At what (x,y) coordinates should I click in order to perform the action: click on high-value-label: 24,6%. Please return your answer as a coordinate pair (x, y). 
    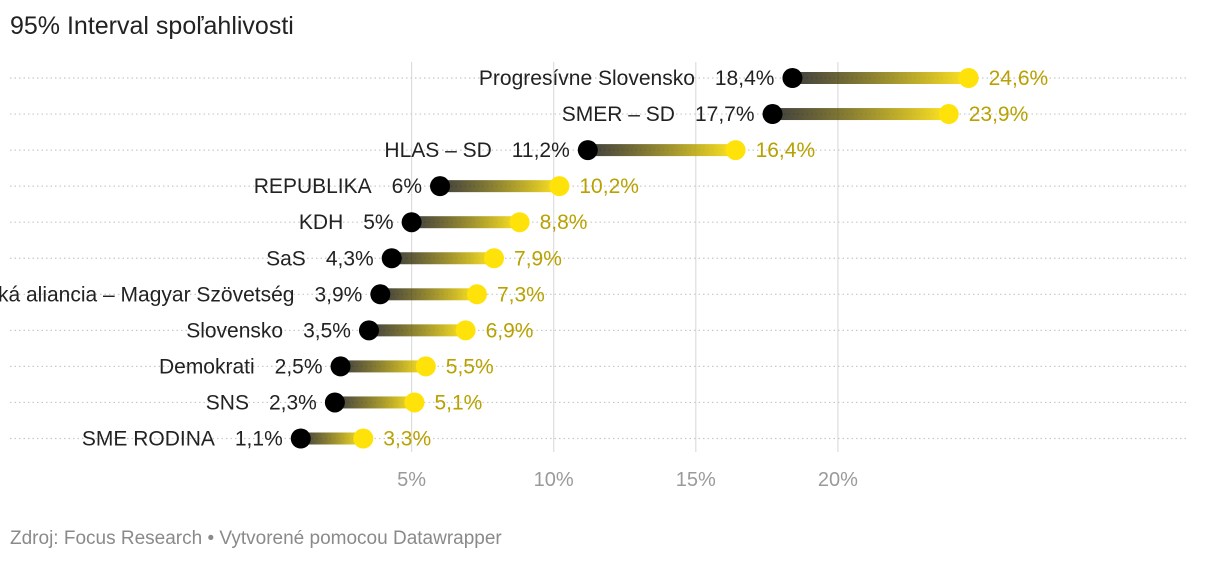
    Looking at the image, I should click on (1019, 78).